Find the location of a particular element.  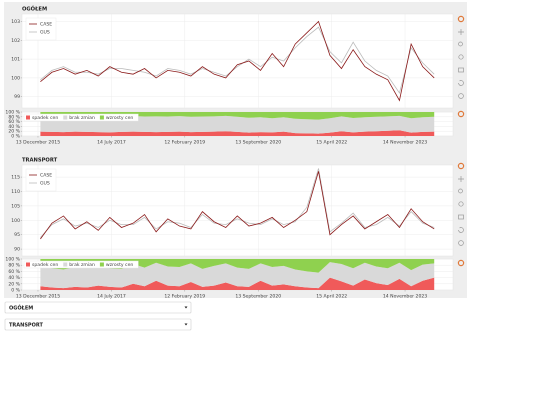

y-tick-label: 115 is located at coordinates (15, 178).